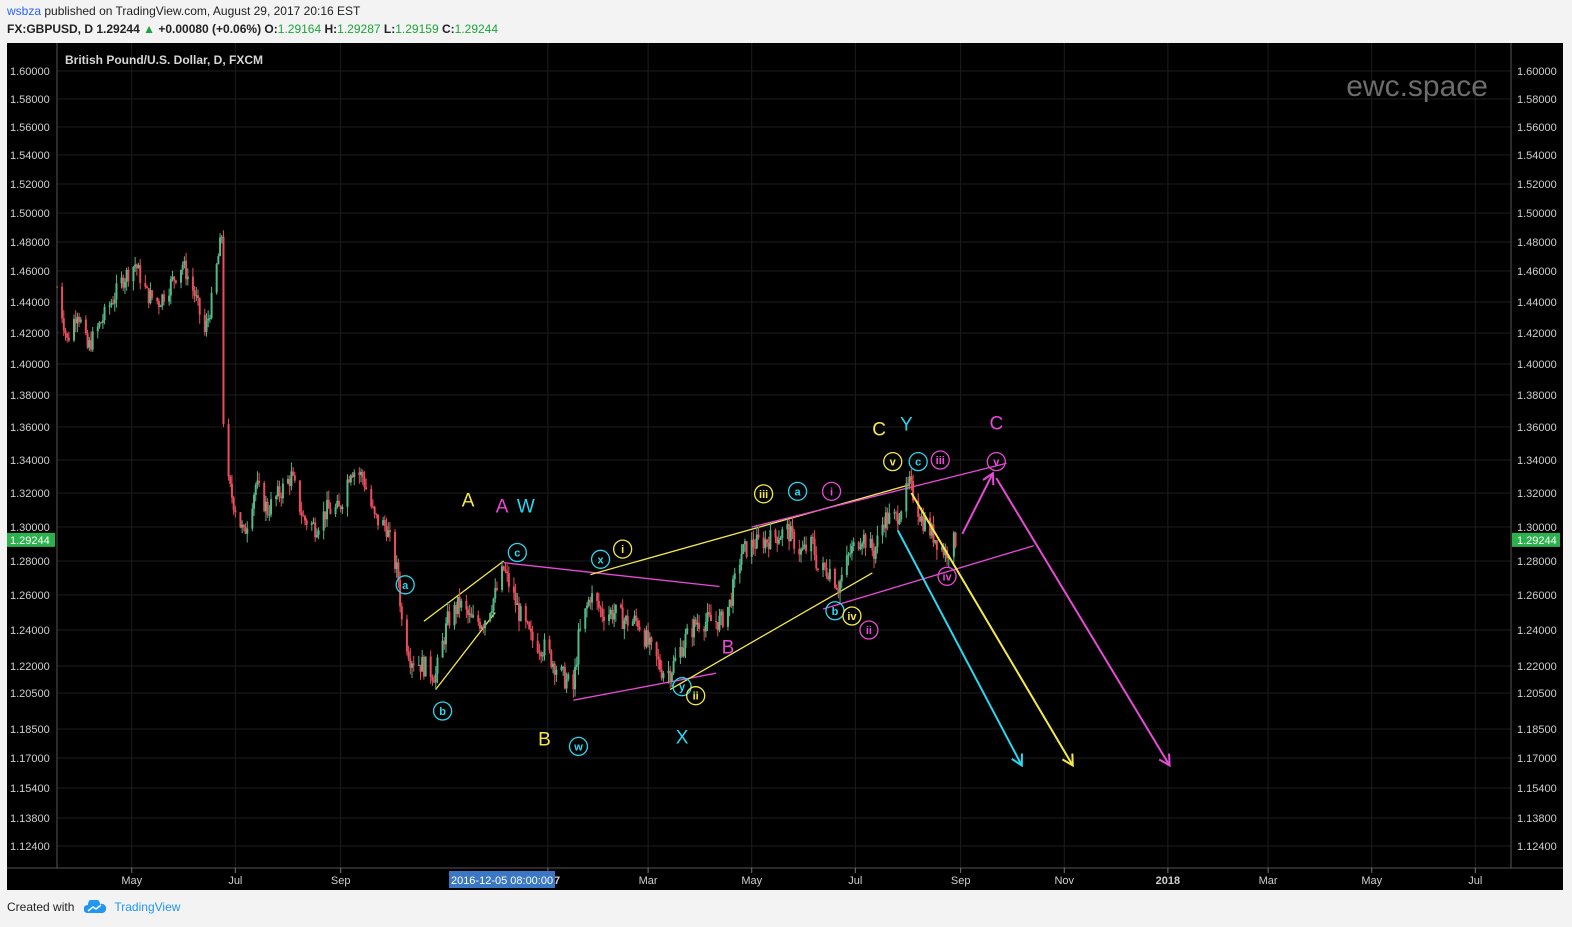 This screenshot has height=927, width=1572. Describe the element at coordinates (30, 396) in the screenshot. I see `y-tick-label-left: 1.38000` at that location.